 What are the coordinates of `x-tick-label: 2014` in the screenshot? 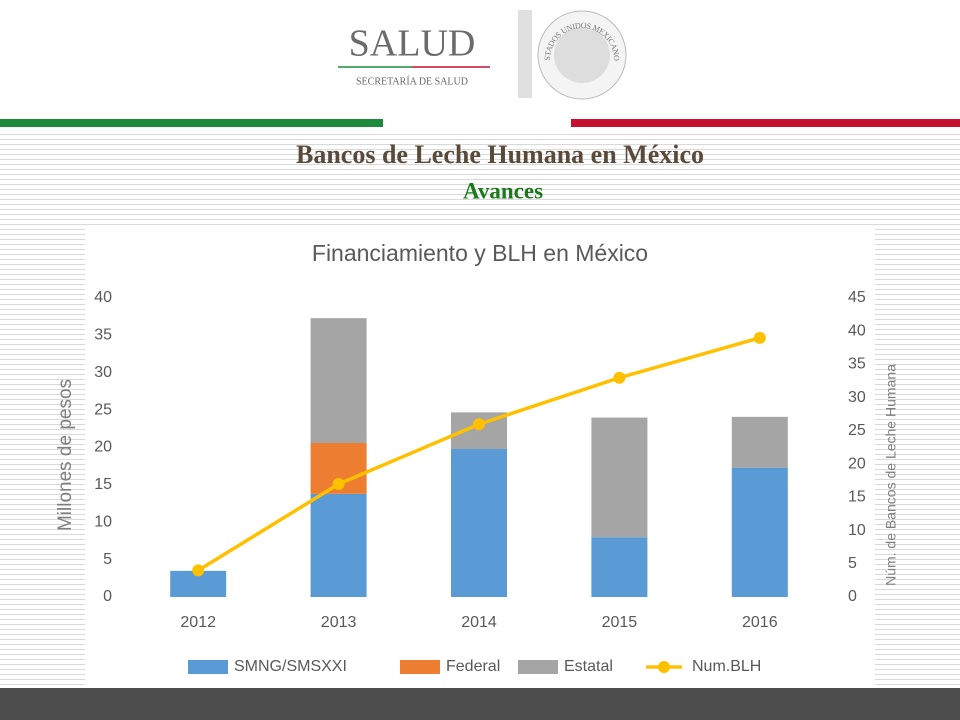 It's located at (479, 622).